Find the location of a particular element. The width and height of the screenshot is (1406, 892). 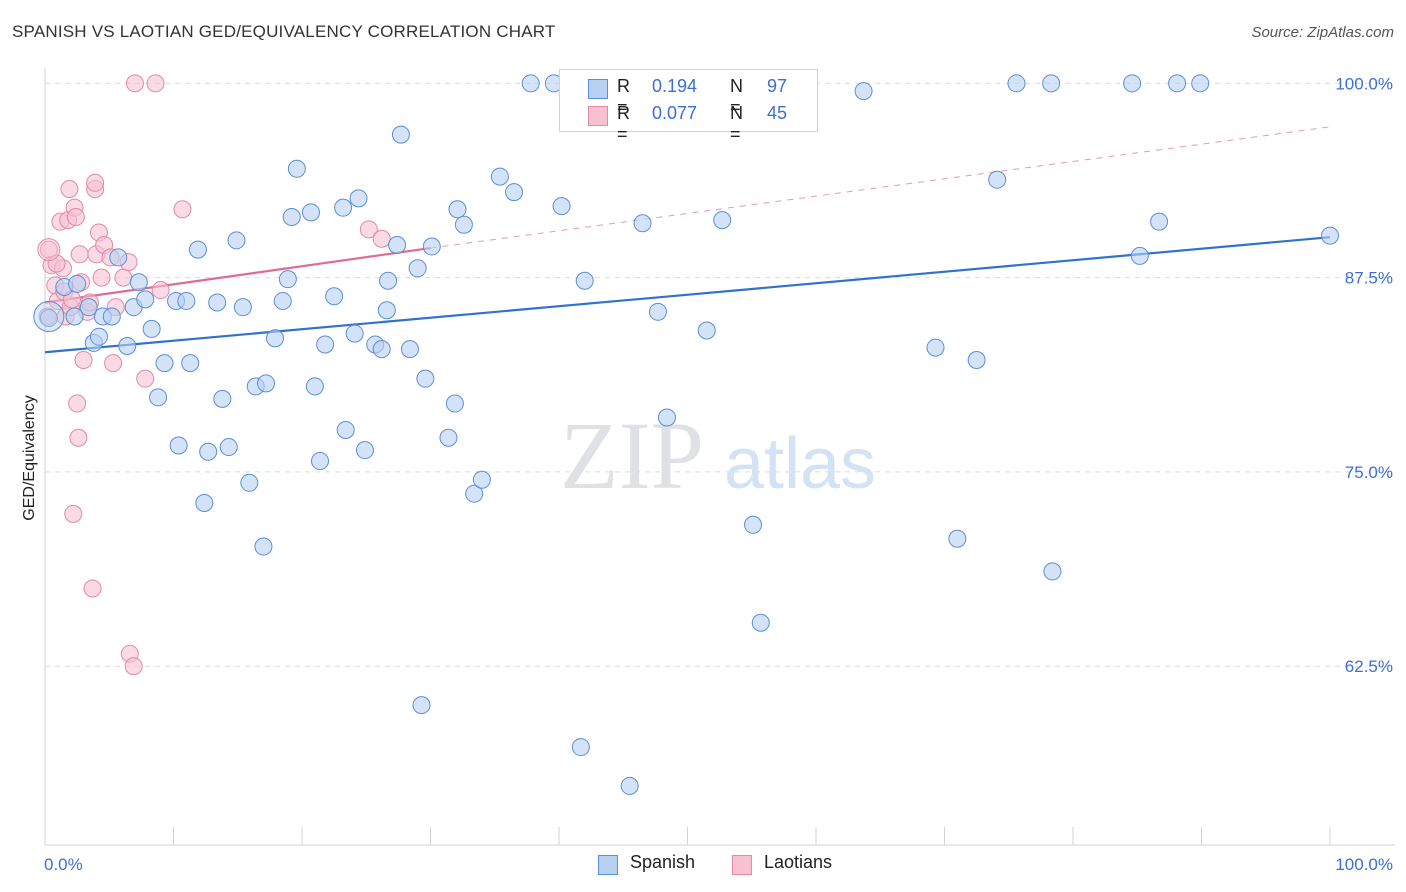

y-tick-label: 87.5% is located at coordinates (1369, 278).